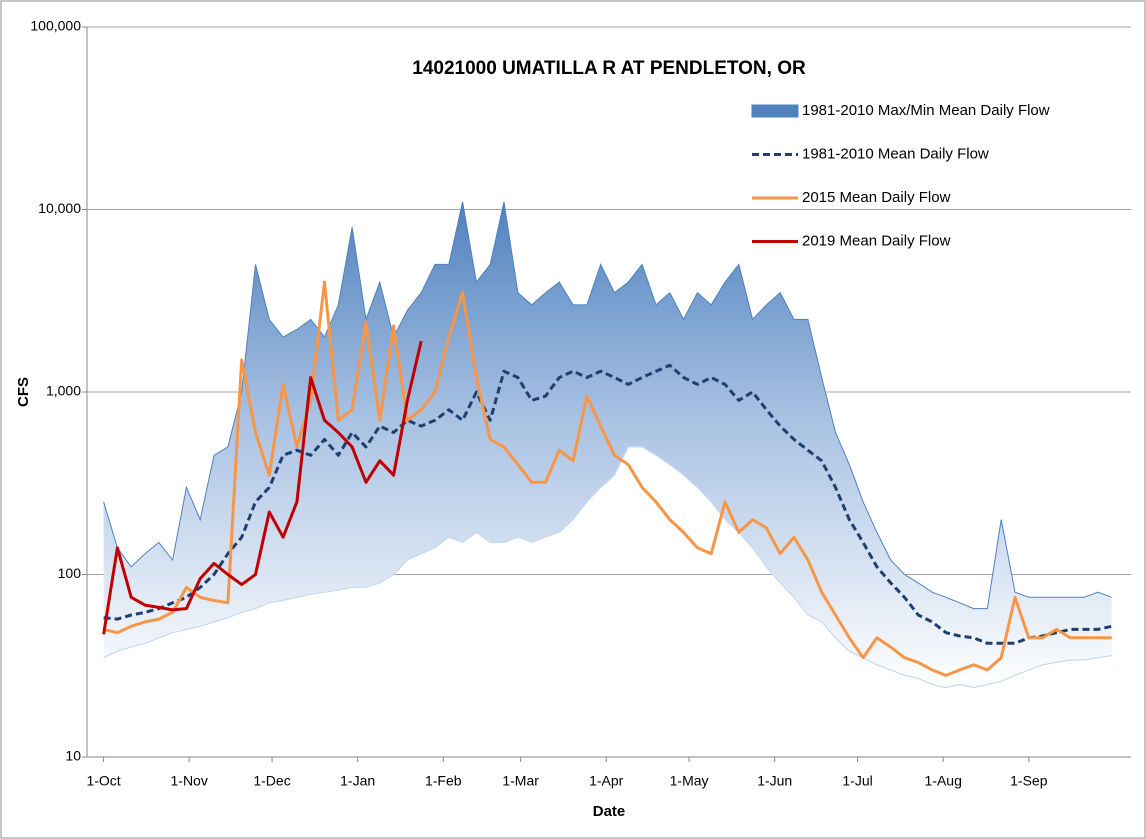 The width and height of the screenshot is (1146, 839). I want to click on x-axis-label: Date, so click(609, 811).